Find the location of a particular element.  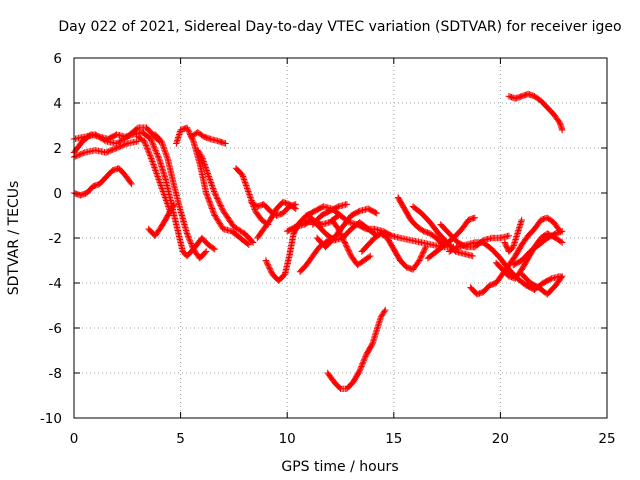

y-axis-label: SDTVAR / TECUs is located at coordinates (14, 238).